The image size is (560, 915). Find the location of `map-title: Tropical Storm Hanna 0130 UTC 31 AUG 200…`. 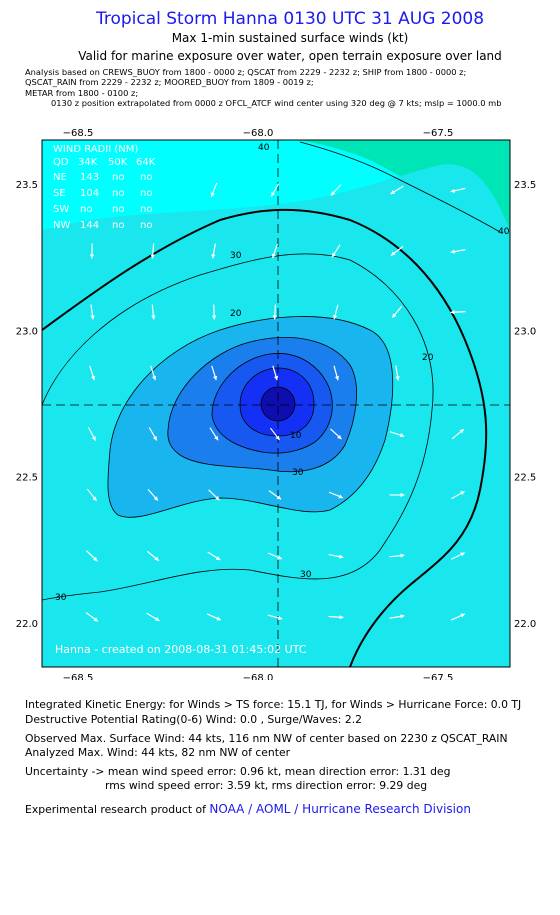

map-title: Tropical Storm Hanna 0130 UTC 31 AUG 200… is located at coordinates (290, 19).